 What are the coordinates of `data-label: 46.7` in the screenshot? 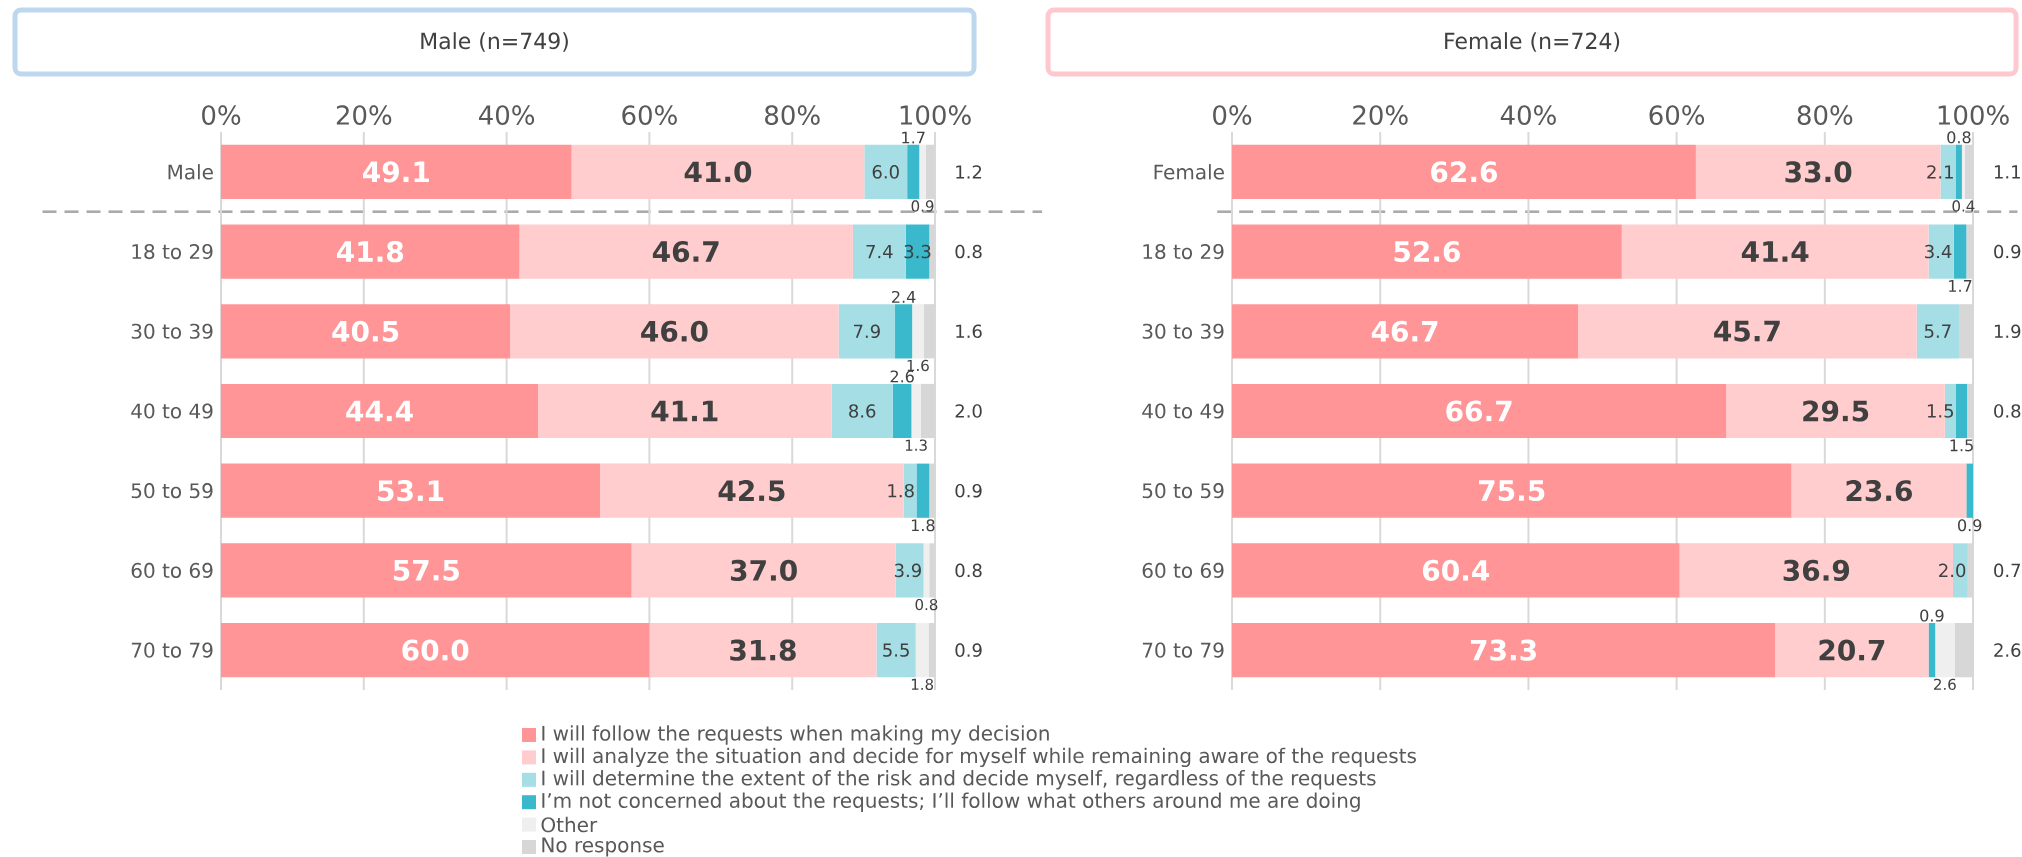 It's located at (1404, 331).